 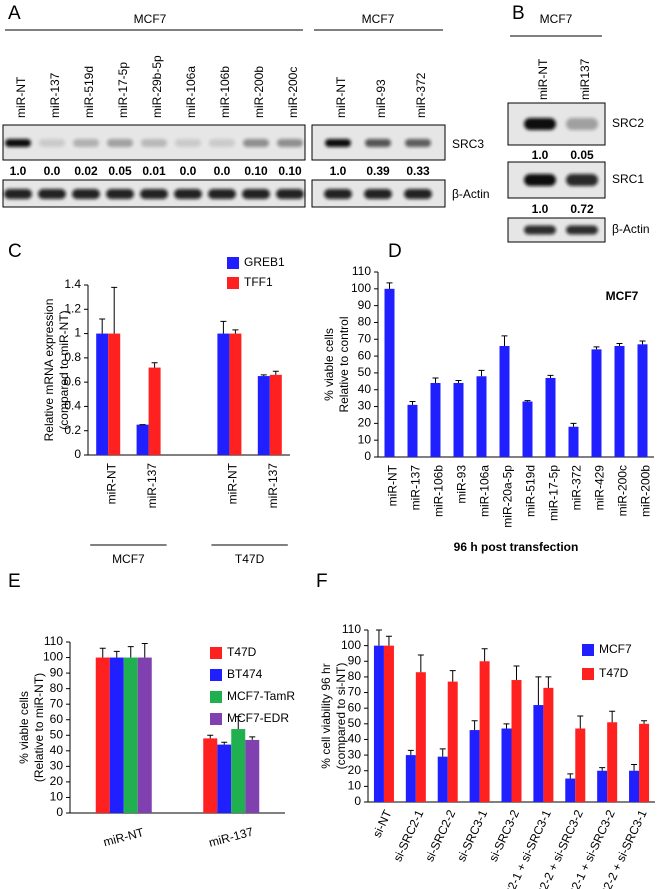 I want to click on y-tick-label: 110, so click(x=53, y=641).